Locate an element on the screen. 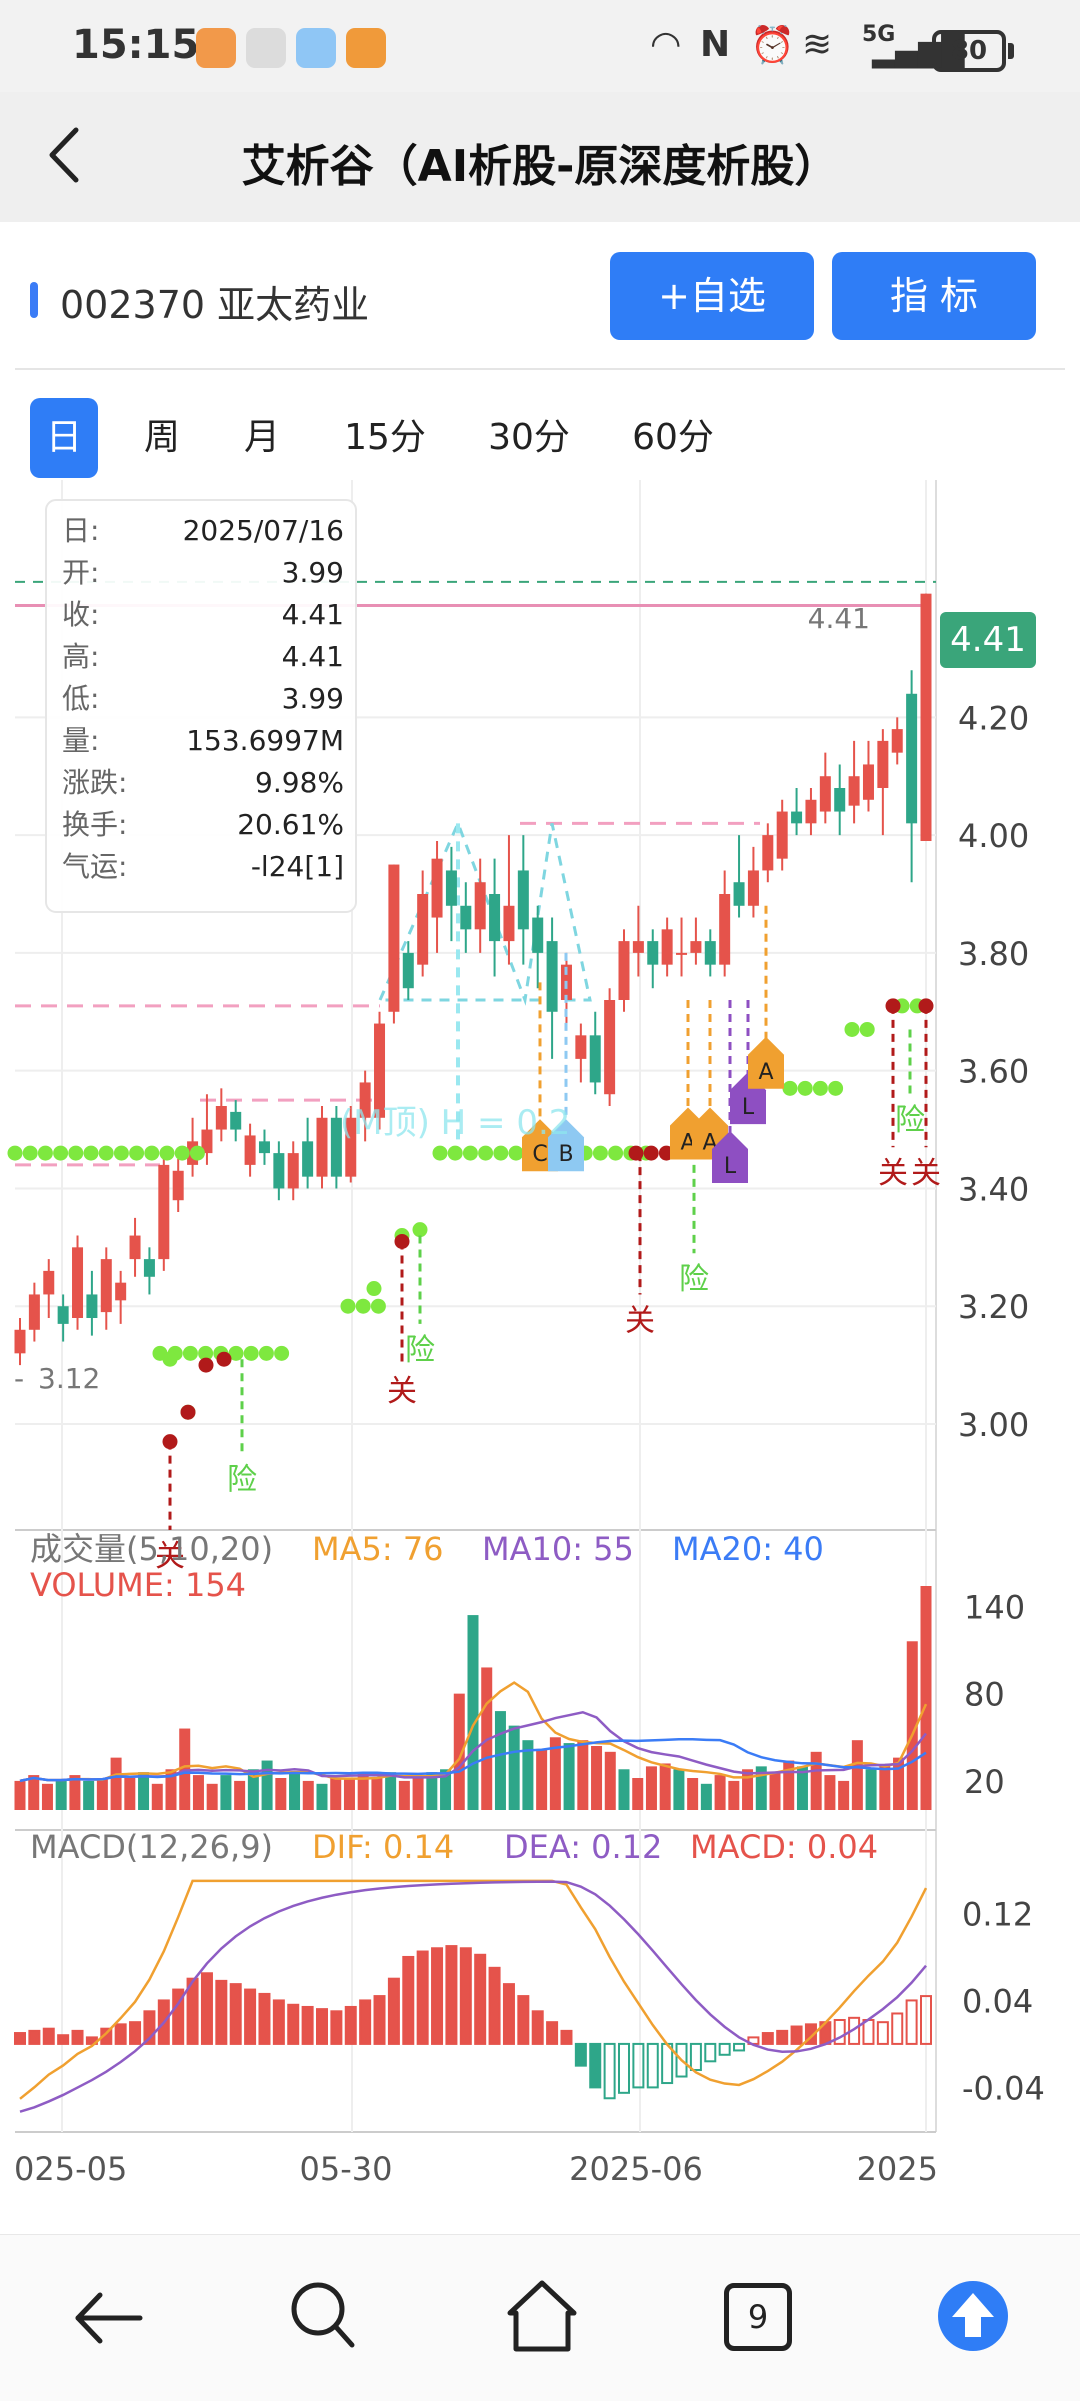 This screenshot has width=1080, height=2401. x-axis-label: 05-30 is located at coordinates (346, 2169).